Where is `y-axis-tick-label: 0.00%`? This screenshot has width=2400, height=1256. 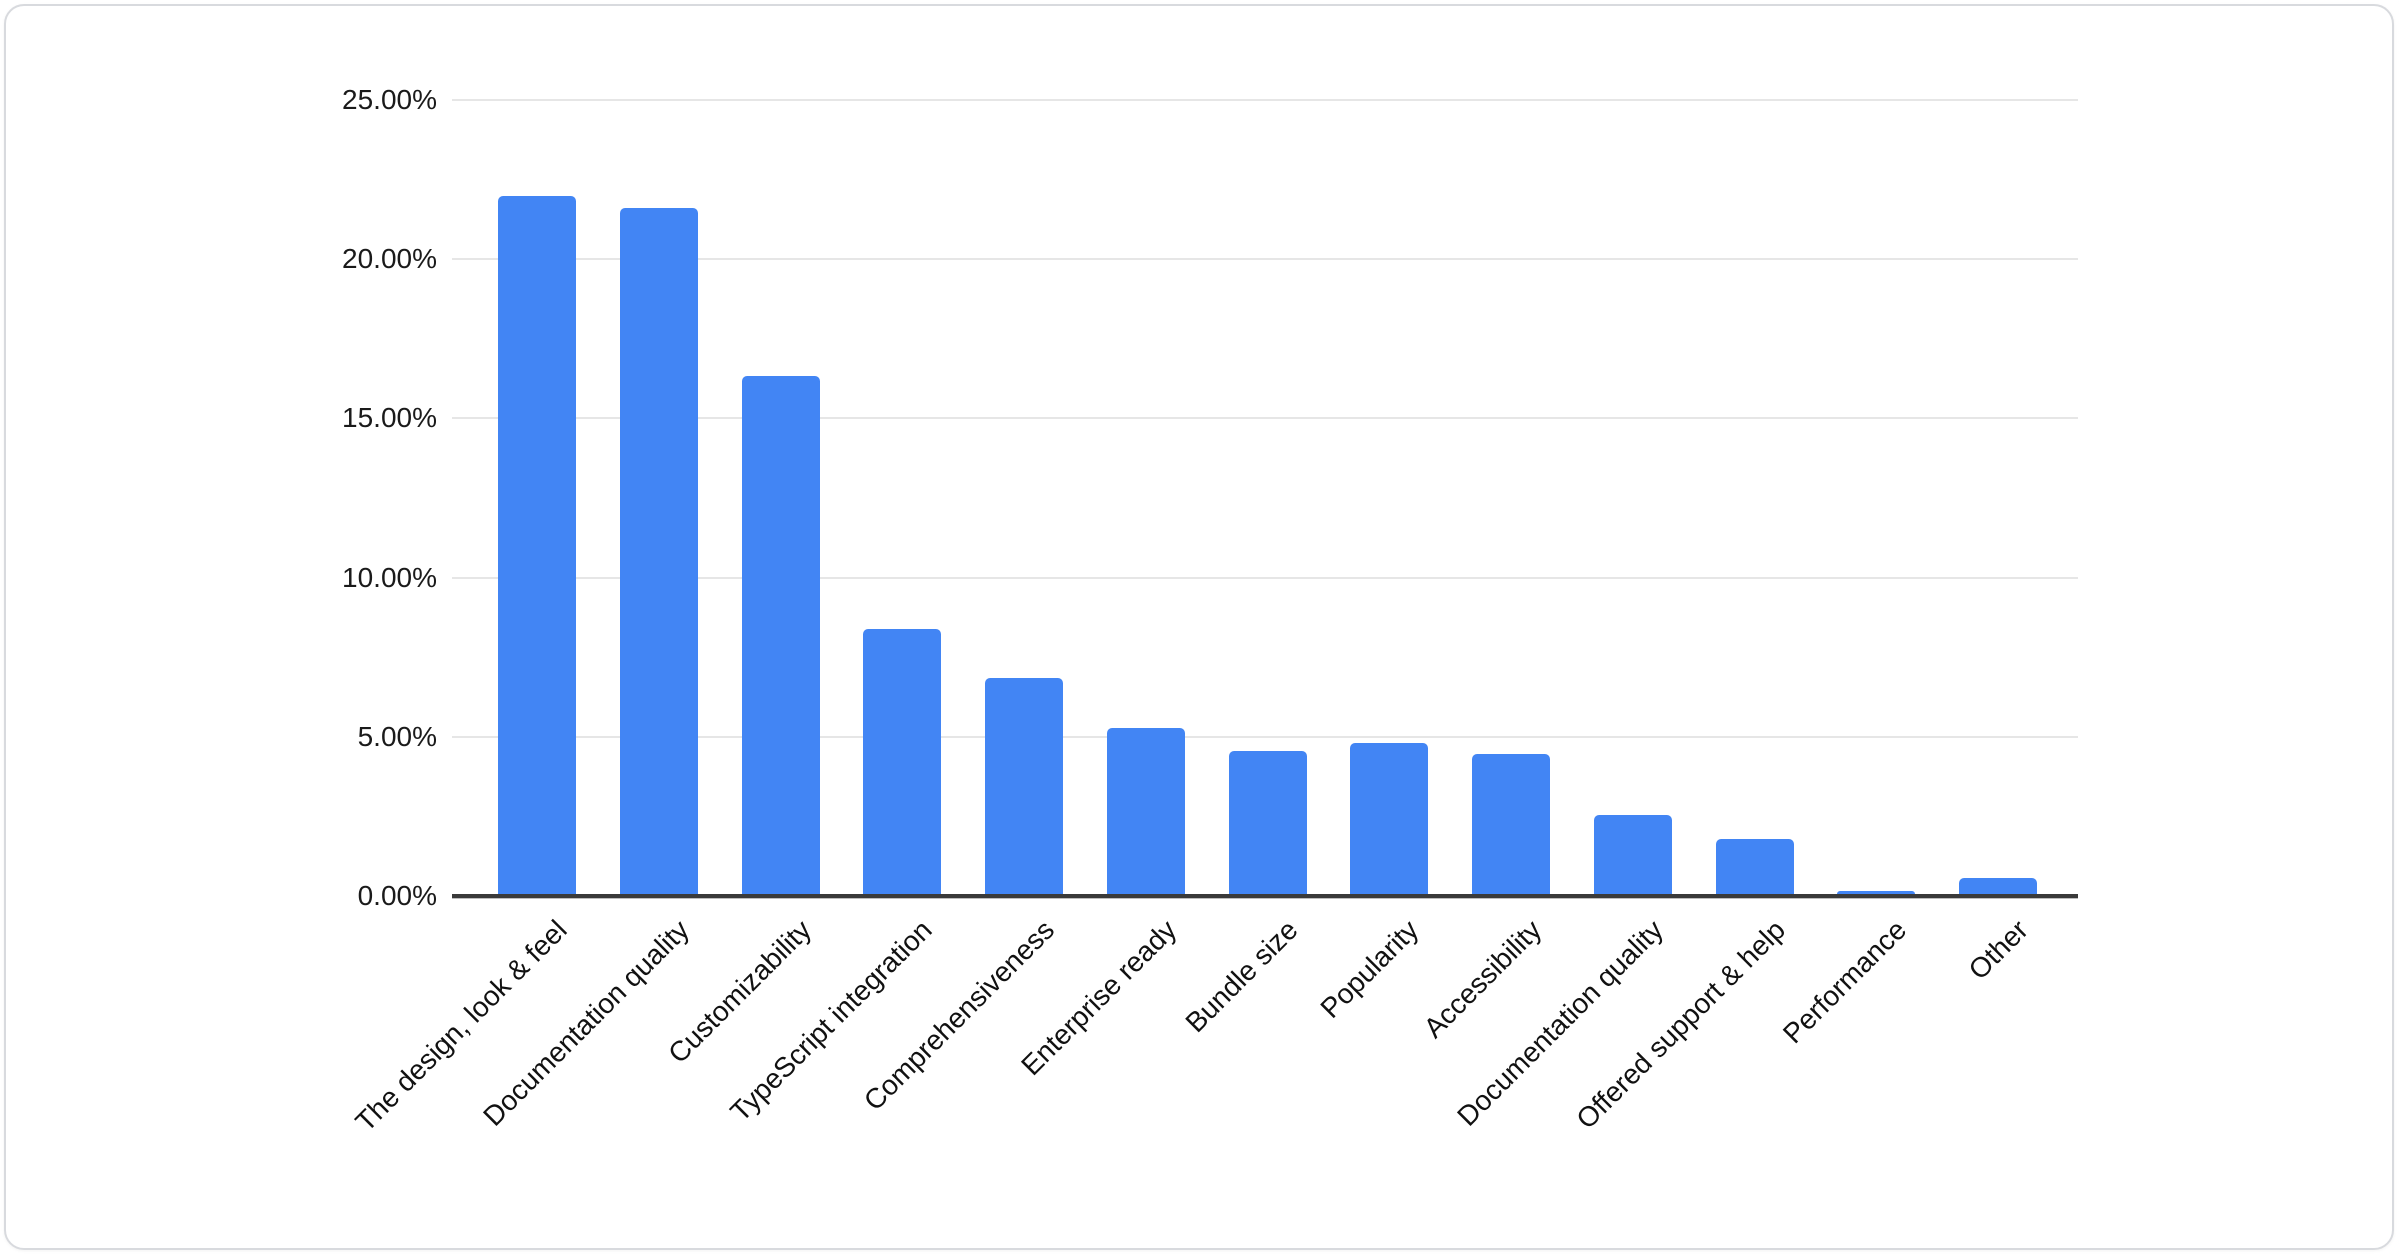
y-axis-tick-label: 0.00% is located at coordinates (397, 895).